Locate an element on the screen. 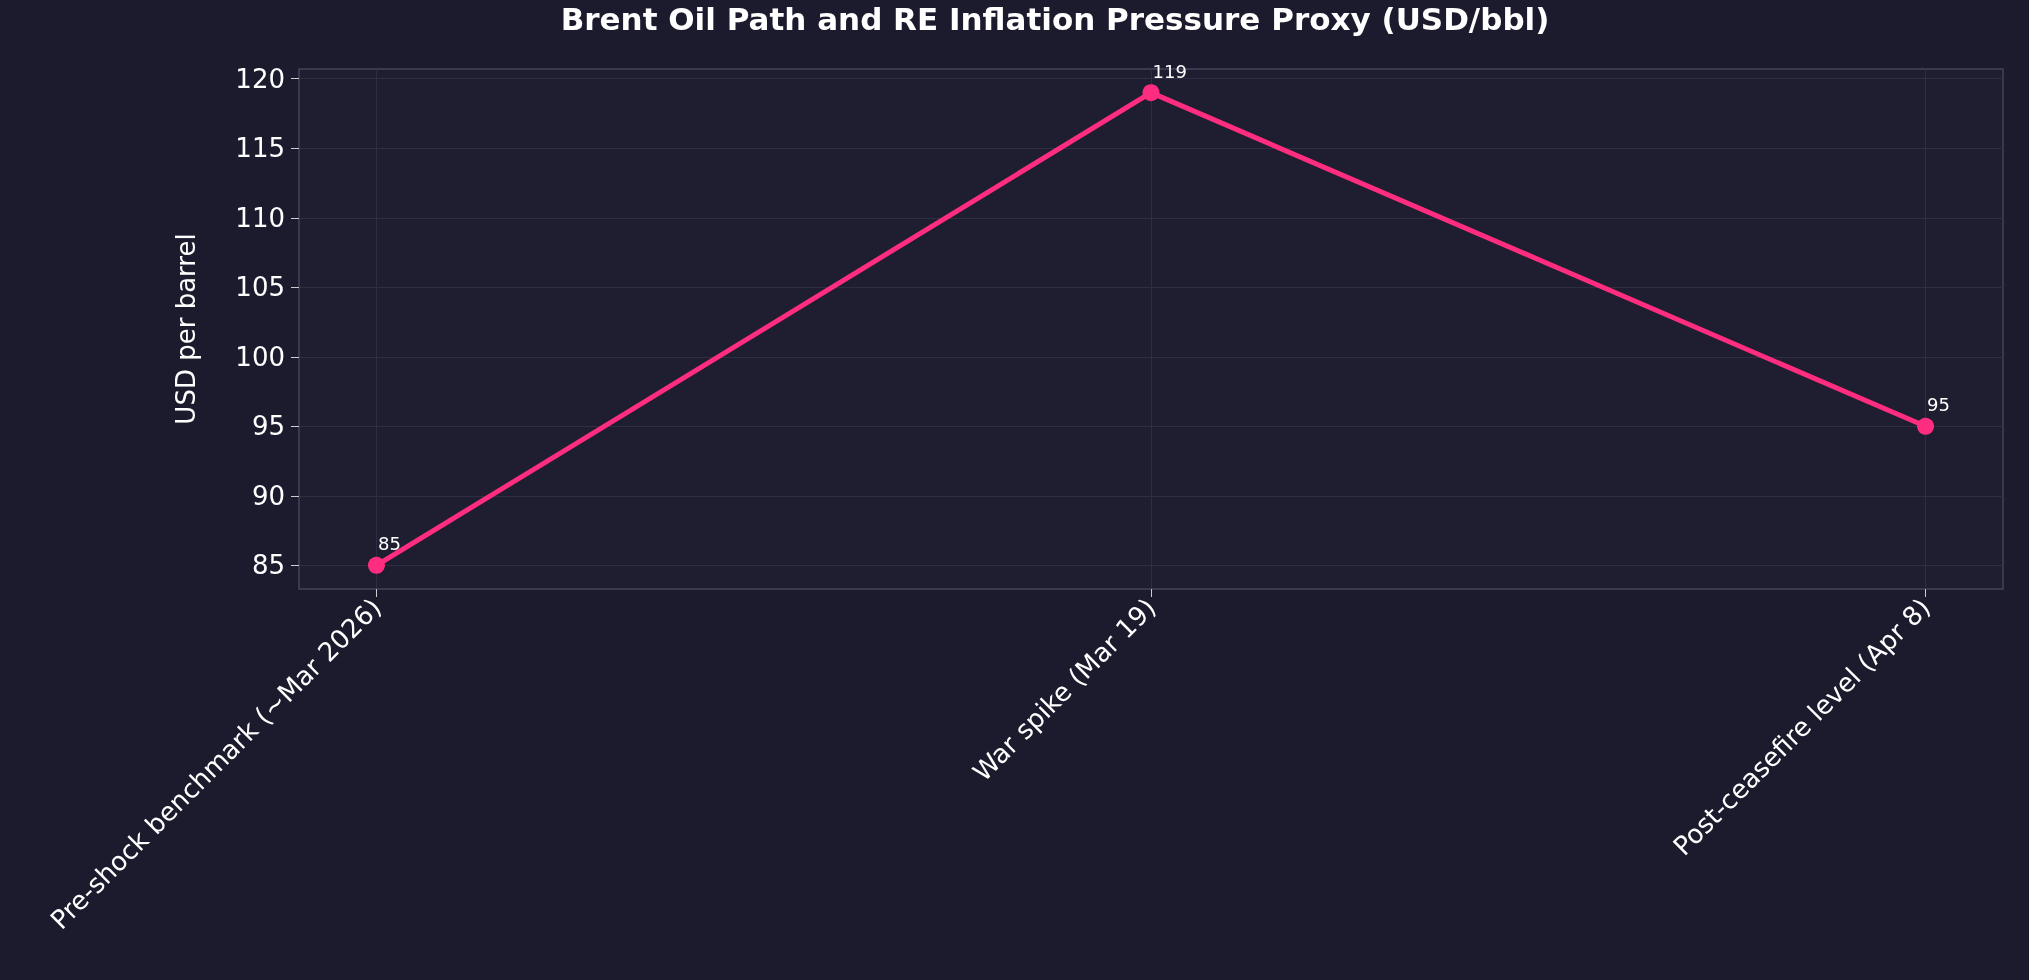 The width and height of the screenshot is (2029, 980). y-axis-title: USD per barrel is located at coordinates (186, 329).